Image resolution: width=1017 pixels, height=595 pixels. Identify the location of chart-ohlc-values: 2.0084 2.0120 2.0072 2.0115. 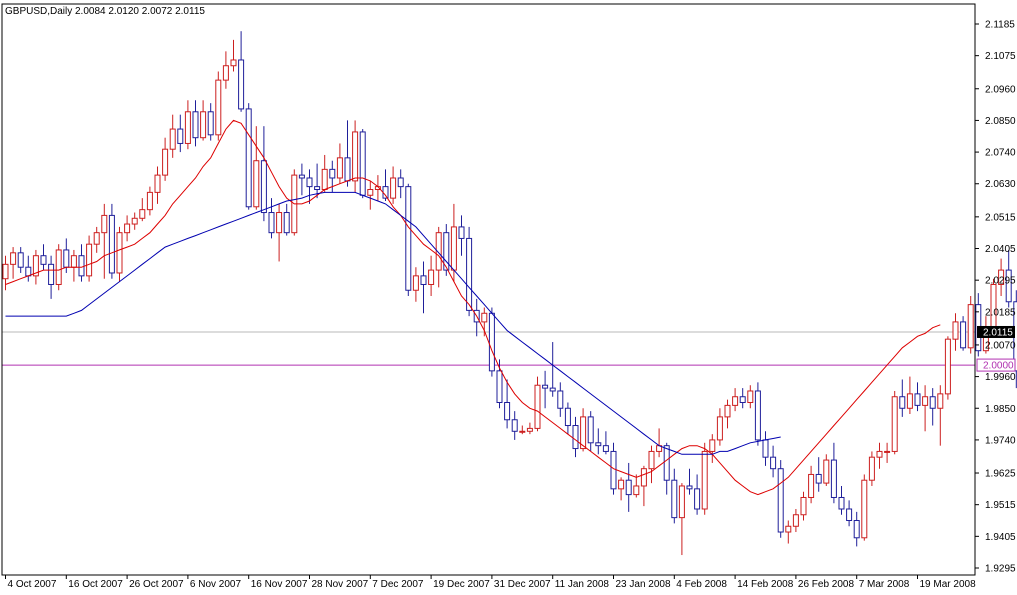
(140, 11).